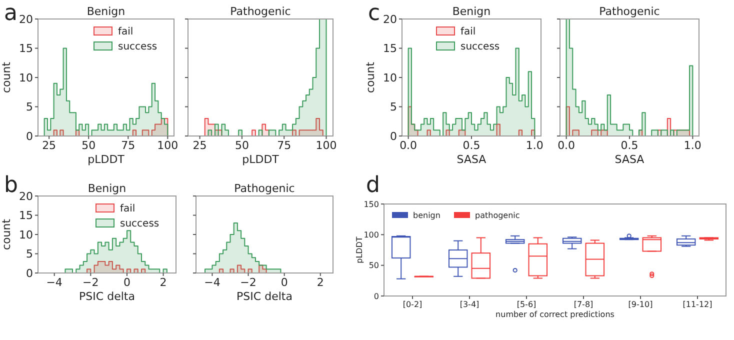 The width and height of the screenshot is (734, 340). Describe the element at coordinates (426, 215) in the screenshot. I see `legend-label: benign` at that location.